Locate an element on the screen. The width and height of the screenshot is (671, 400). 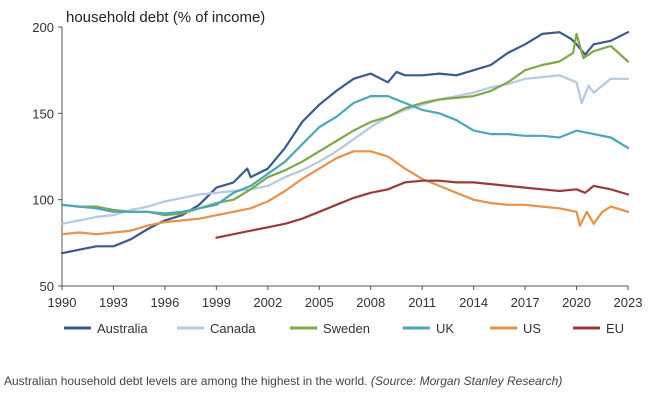
legend-item-us: US is located at coordinates (515, 328).